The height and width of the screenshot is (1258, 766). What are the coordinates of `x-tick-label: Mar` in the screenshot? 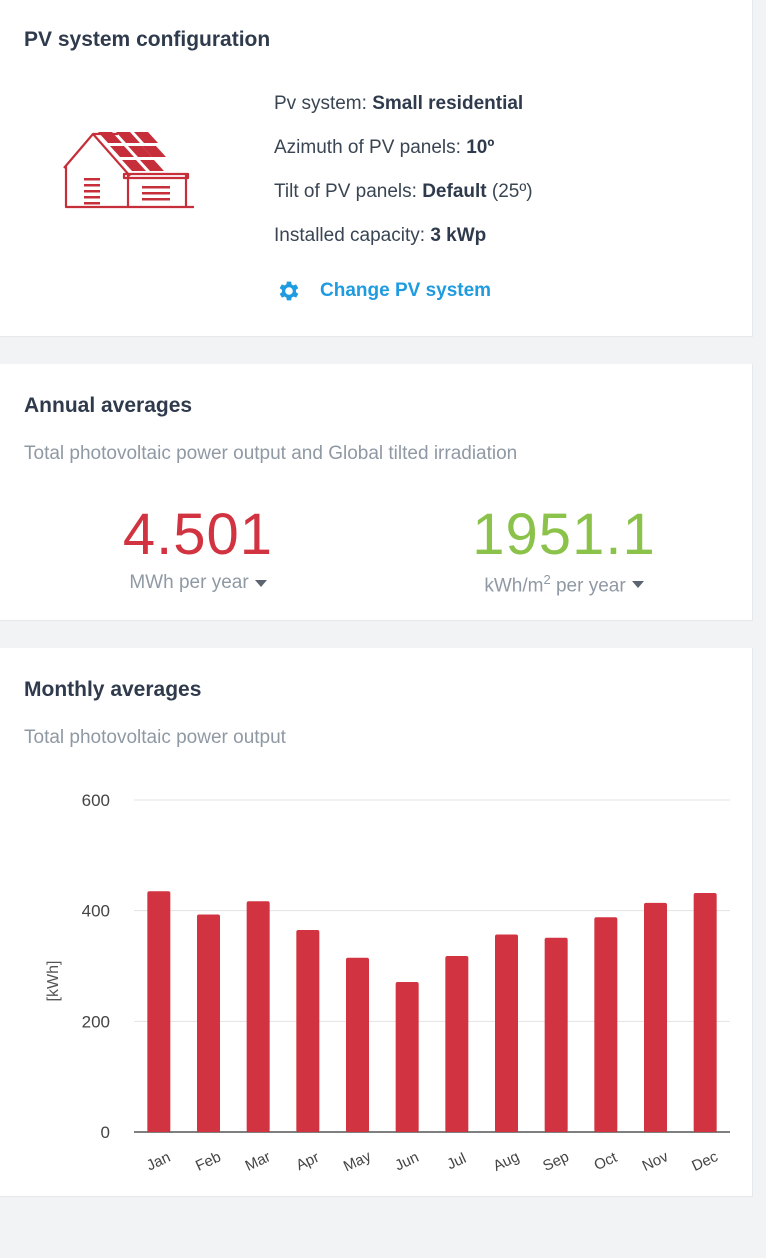 It's located at (258, 1161).